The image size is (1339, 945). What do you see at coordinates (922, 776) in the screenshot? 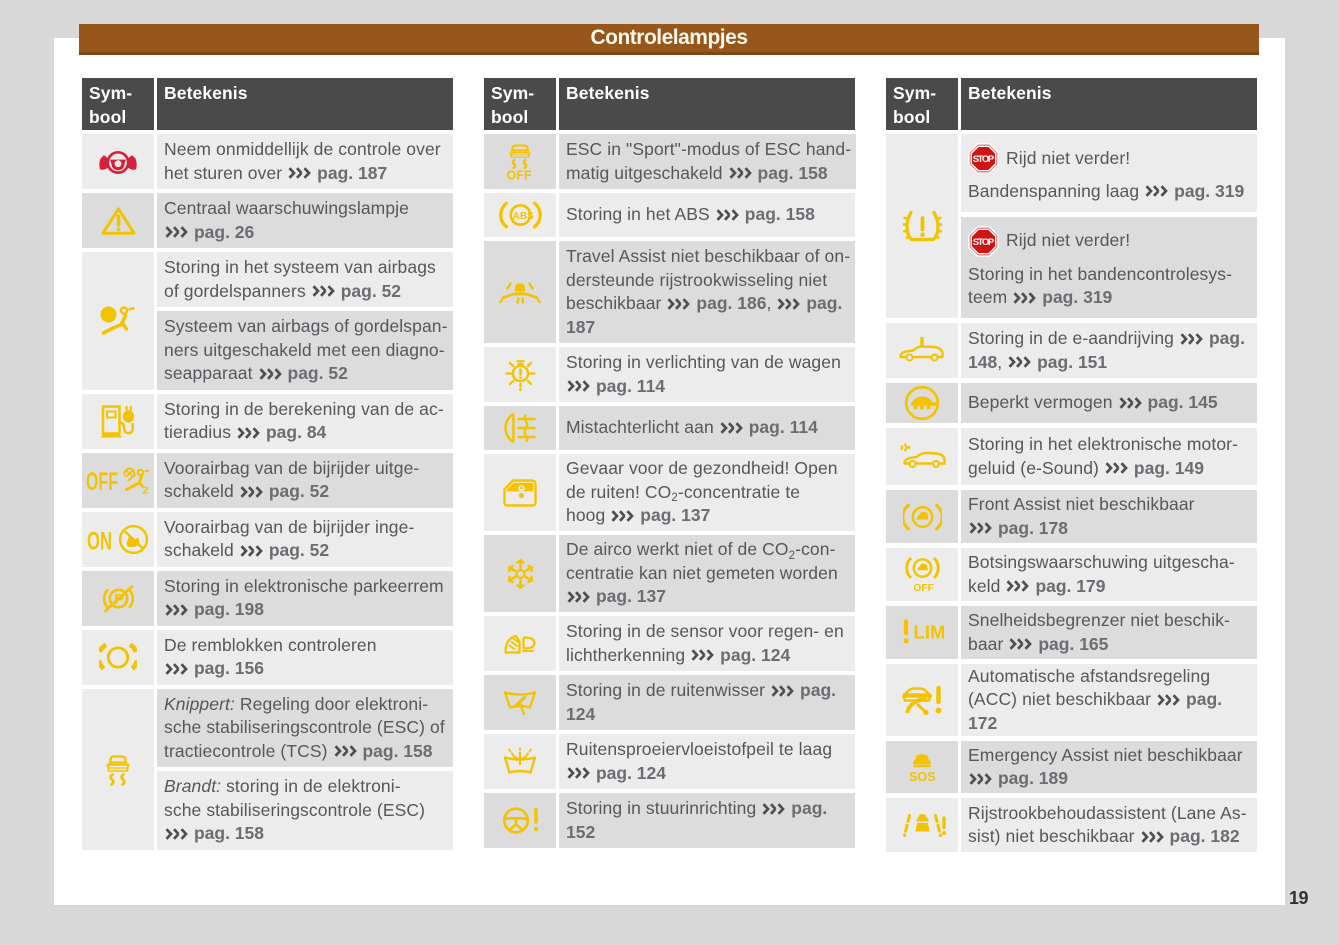
I see `svg-text: SOS` at bounding box center [922, 776].